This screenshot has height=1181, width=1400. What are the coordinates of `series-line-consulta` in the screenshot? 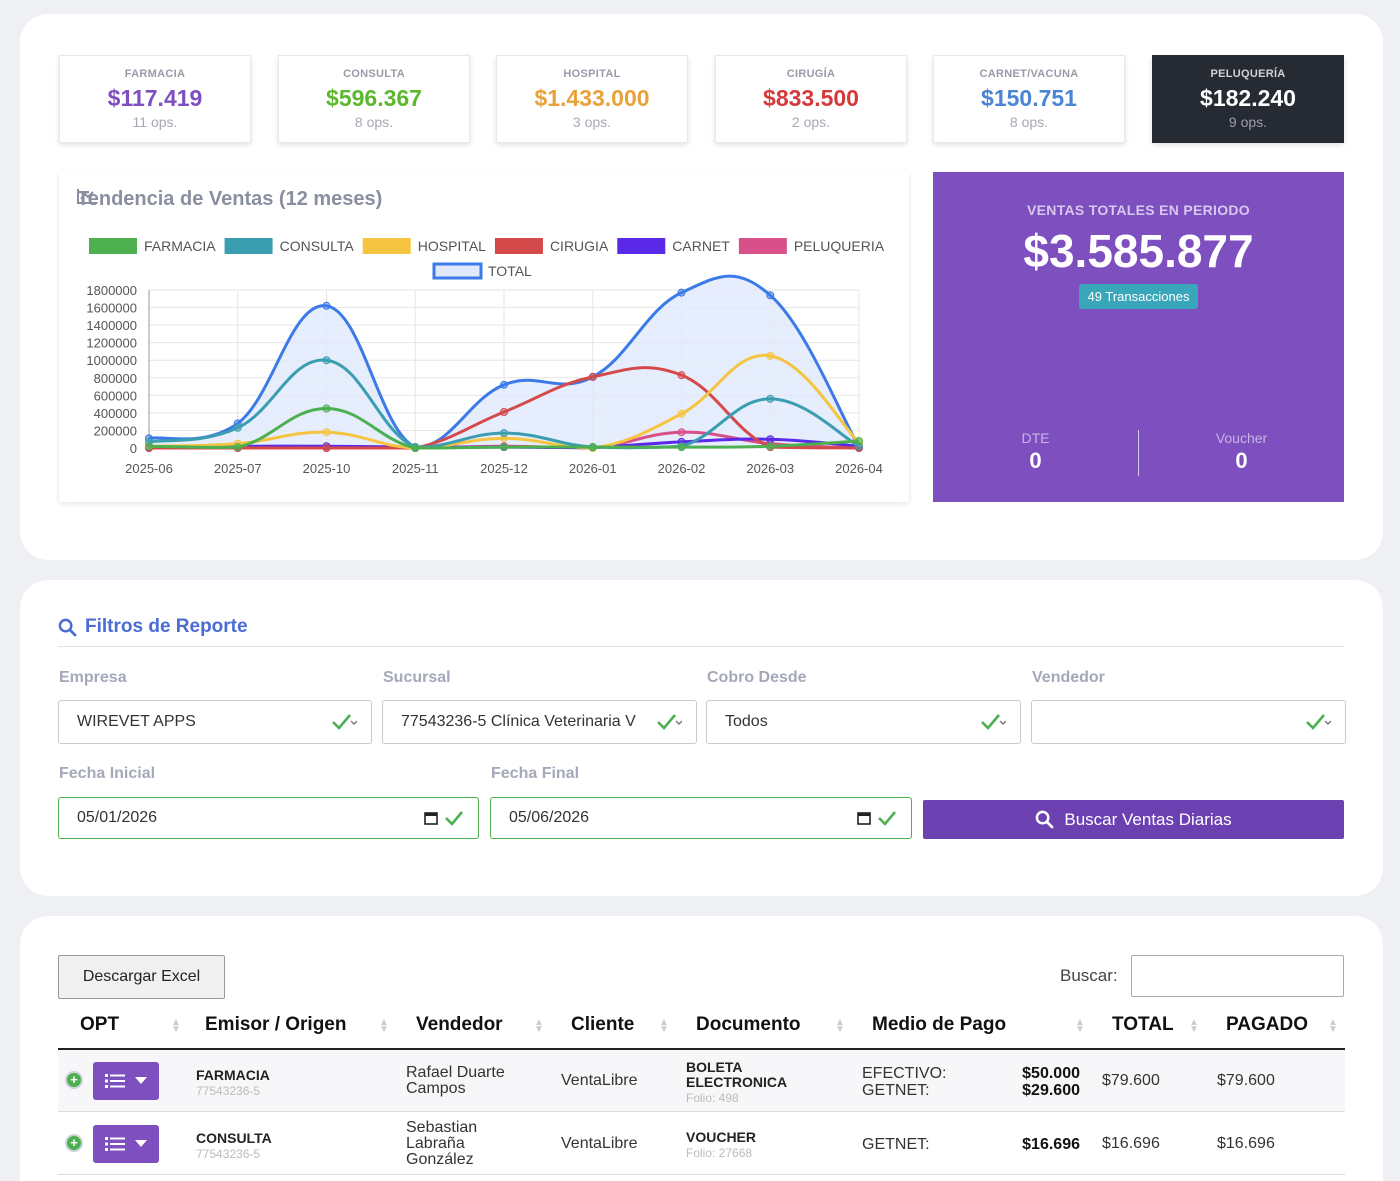 It's located at (504, 404).